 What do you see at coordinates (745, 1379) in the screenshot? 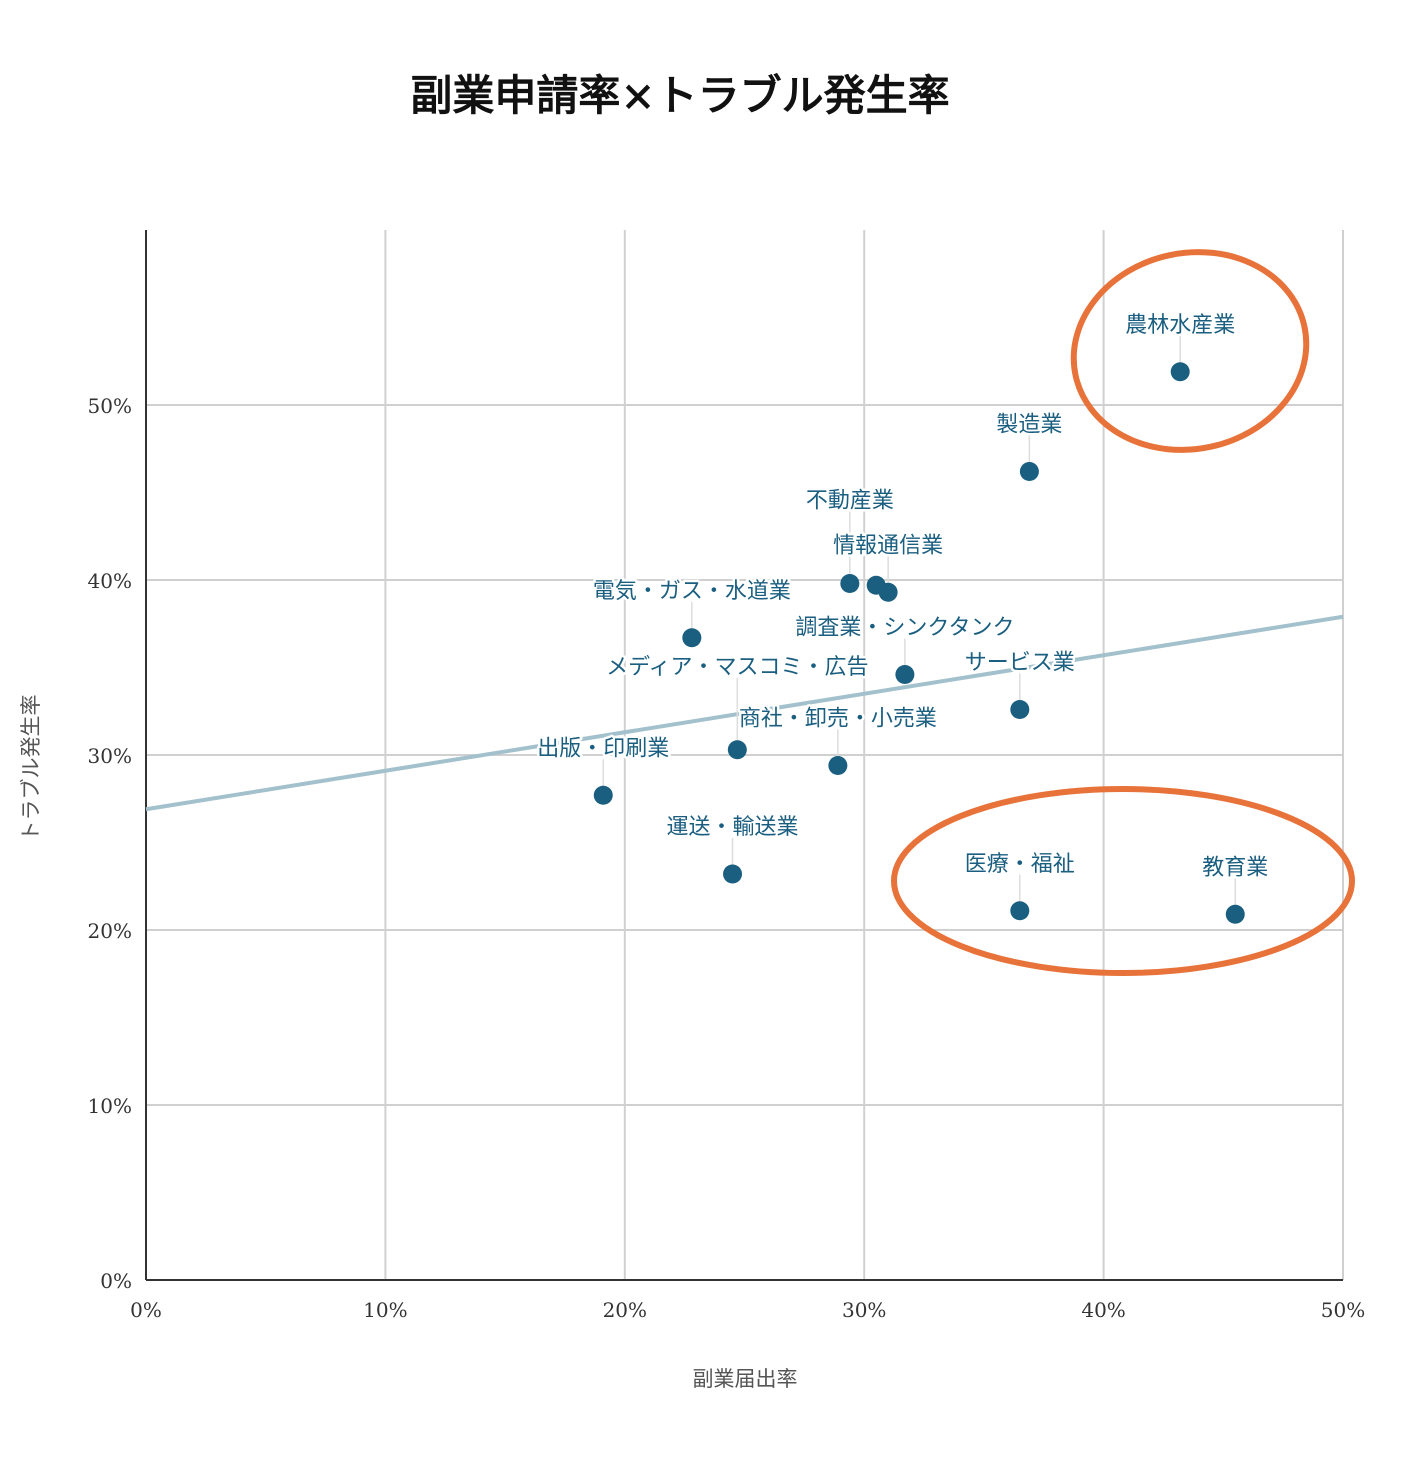
I see `x-axis-title: 副業届出率` at bounding box center [745, 1379].